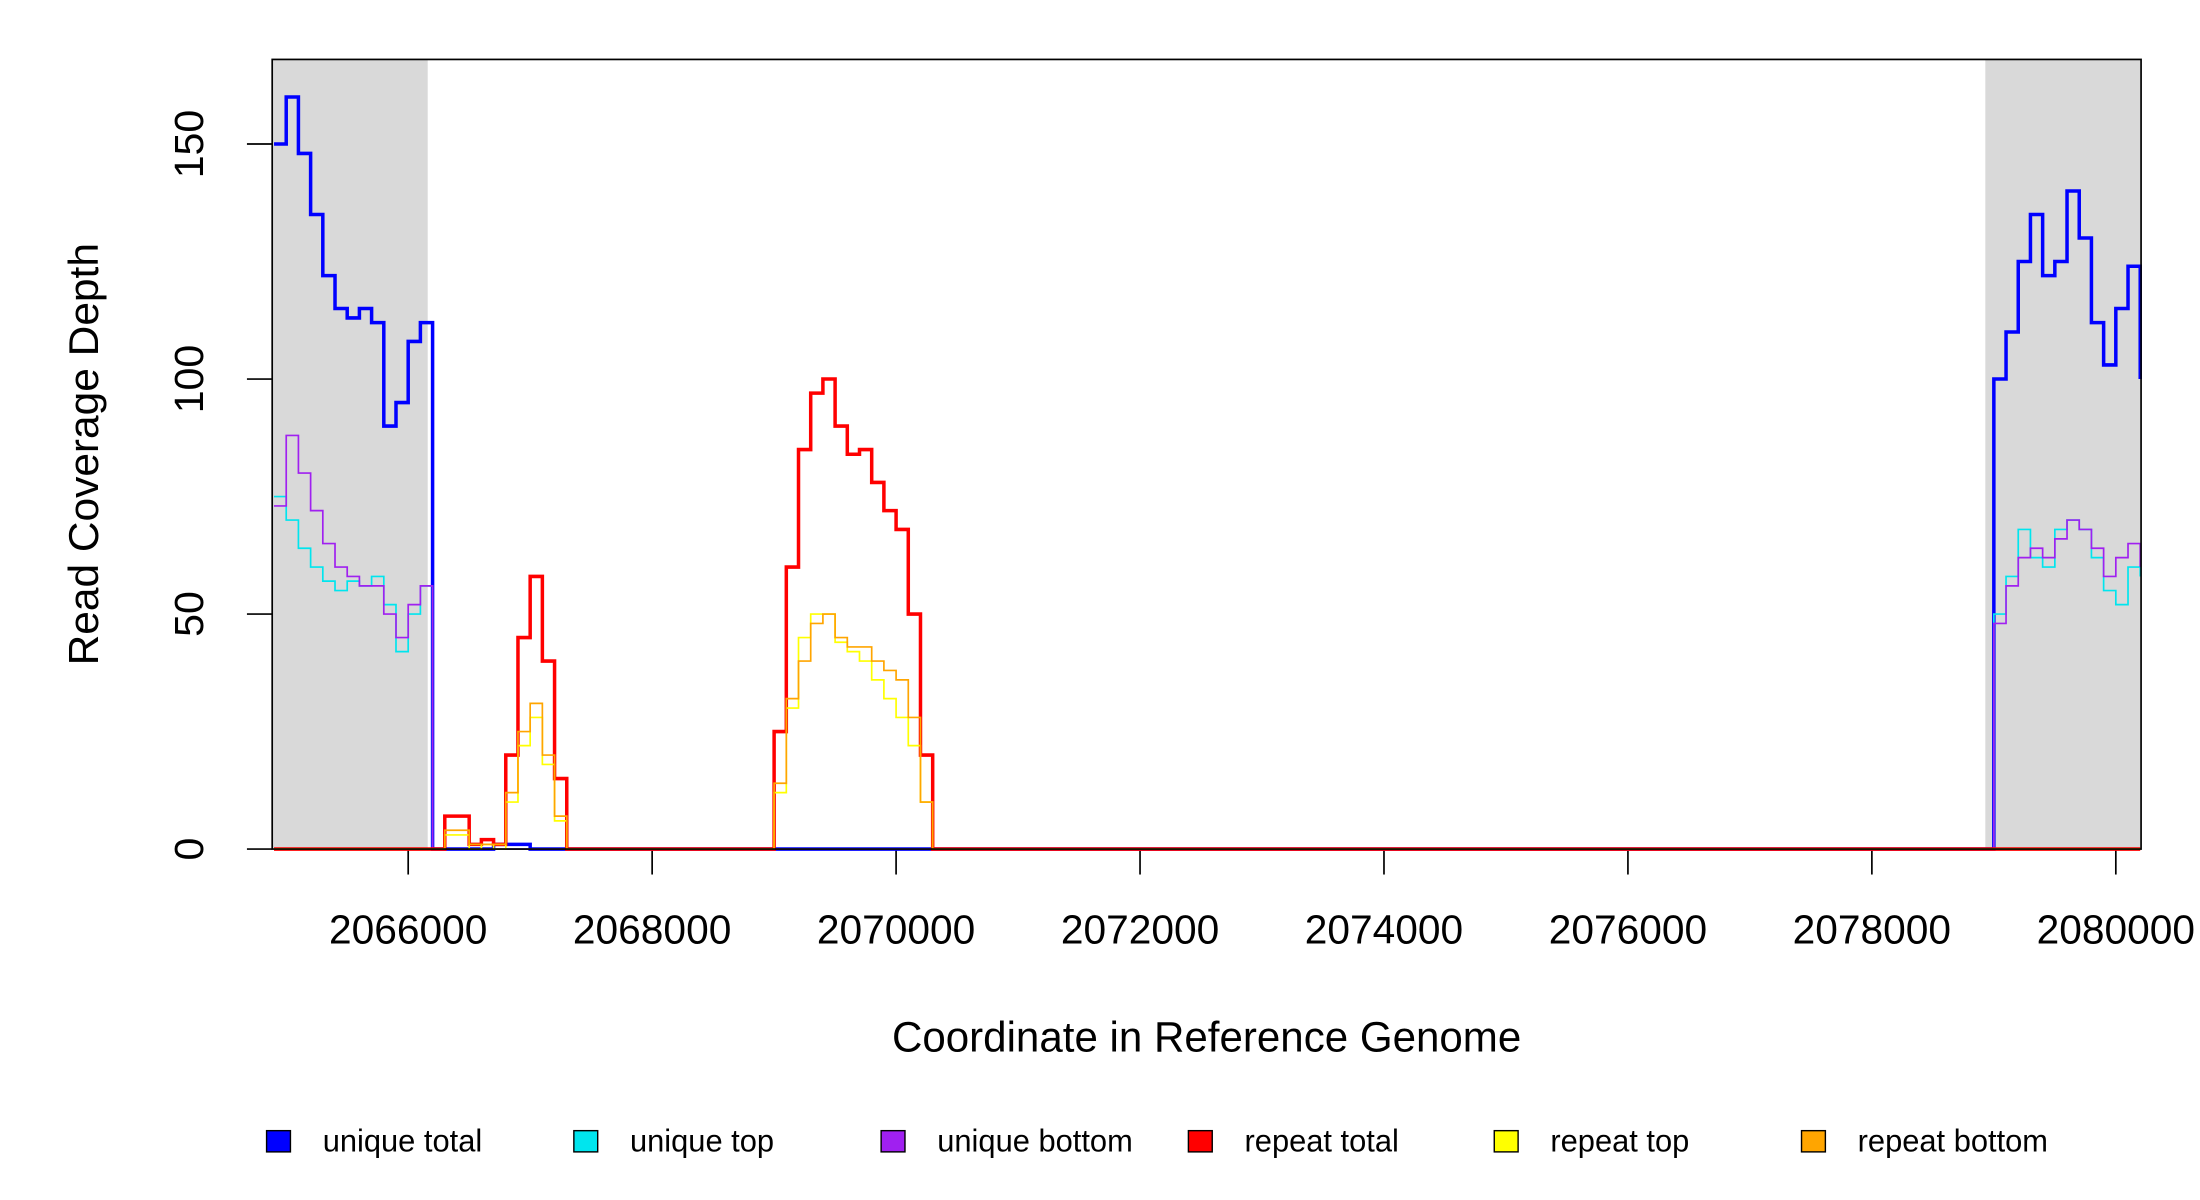 This screenshot has height=1200, width=2200. Describe the element at coordinates (2116, 929) in the screenshot. I see `x-tick-label: 2080000` at that location.